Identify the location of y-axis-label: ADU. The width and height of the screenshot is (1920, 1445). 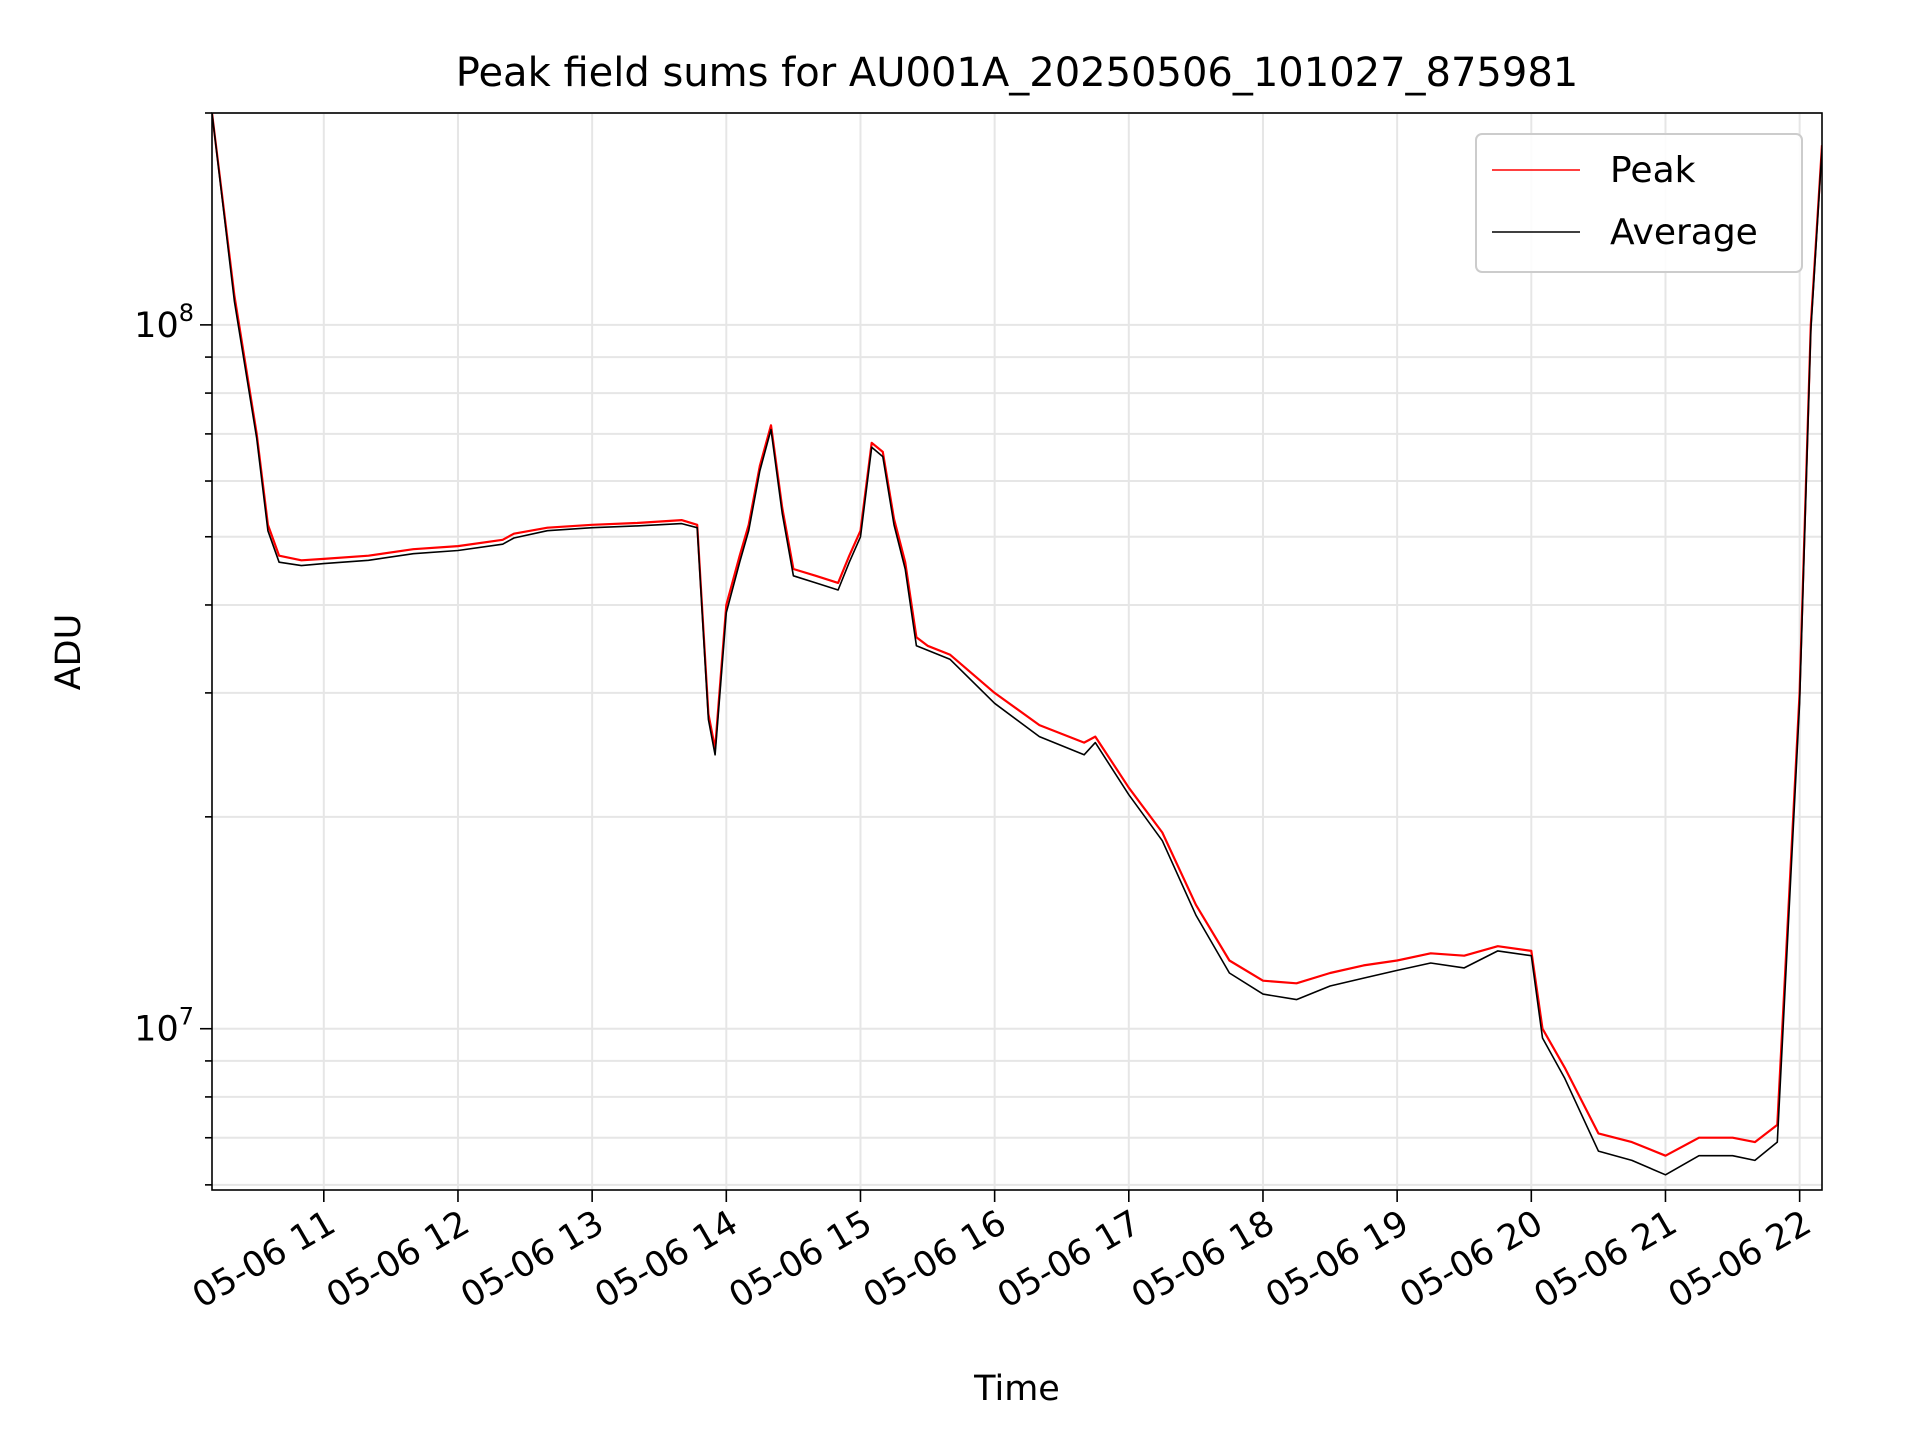
(69, 652).